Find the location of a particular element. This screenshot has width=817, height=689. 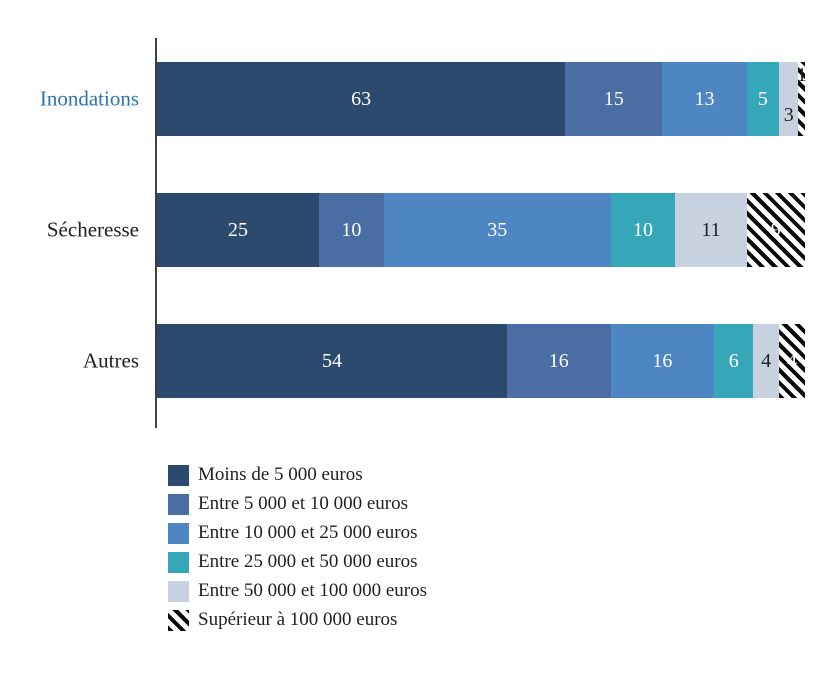

bar-segment: 25 is located at coordinates (238, 230).